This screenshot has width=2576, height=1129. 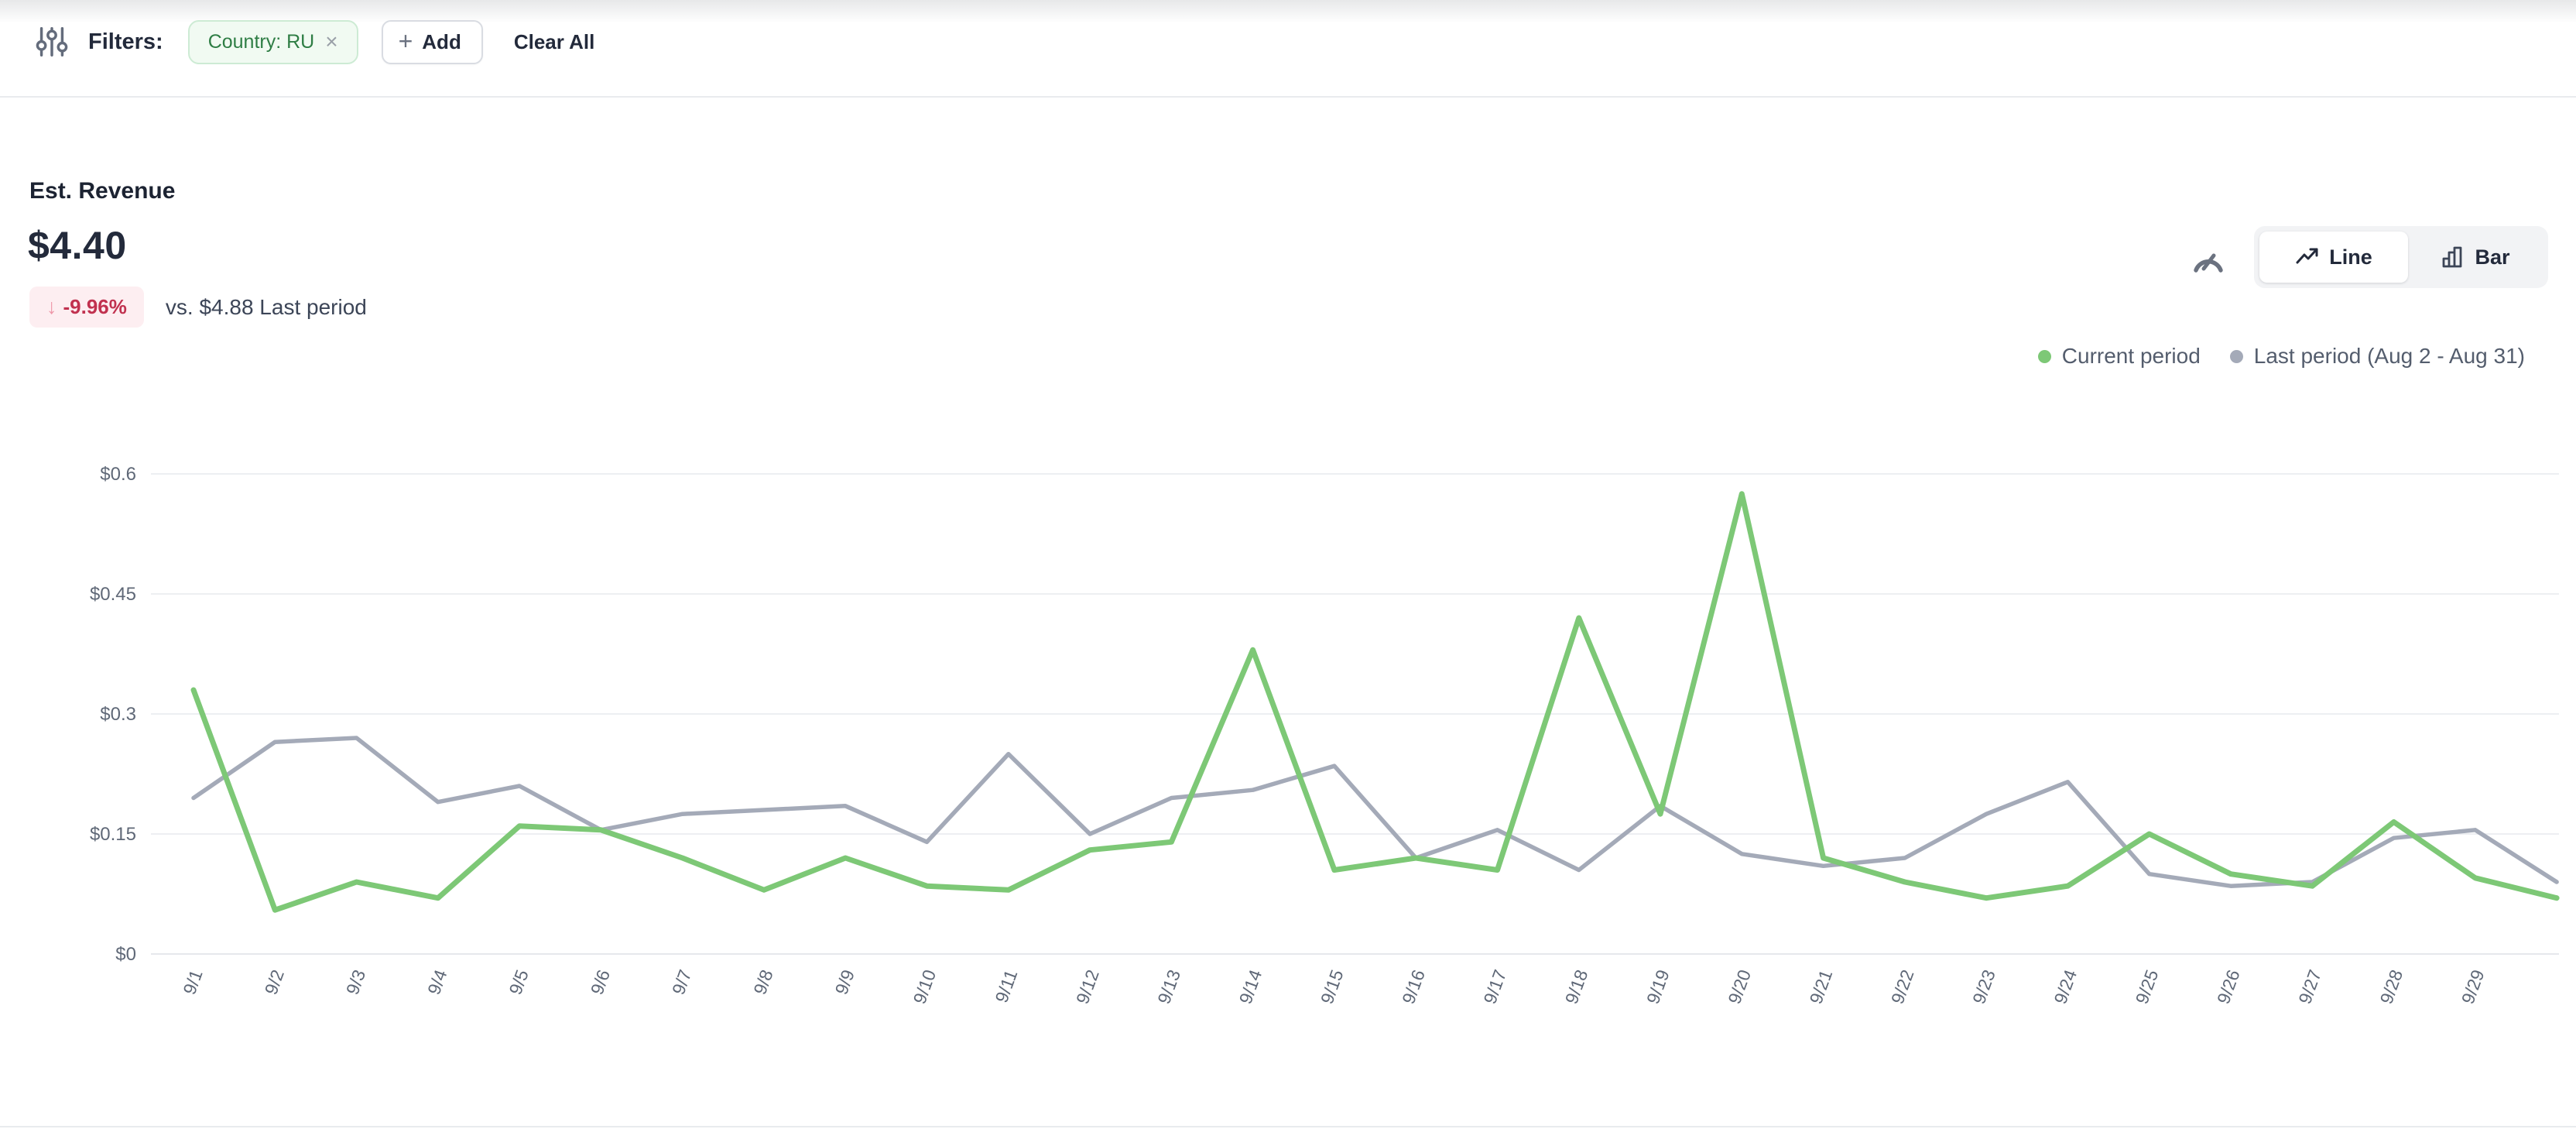 What do you see at coordinates (437, 982) in the screenshot?
I see `x-tick-label: 9/4` at bounding box center [437, 982].